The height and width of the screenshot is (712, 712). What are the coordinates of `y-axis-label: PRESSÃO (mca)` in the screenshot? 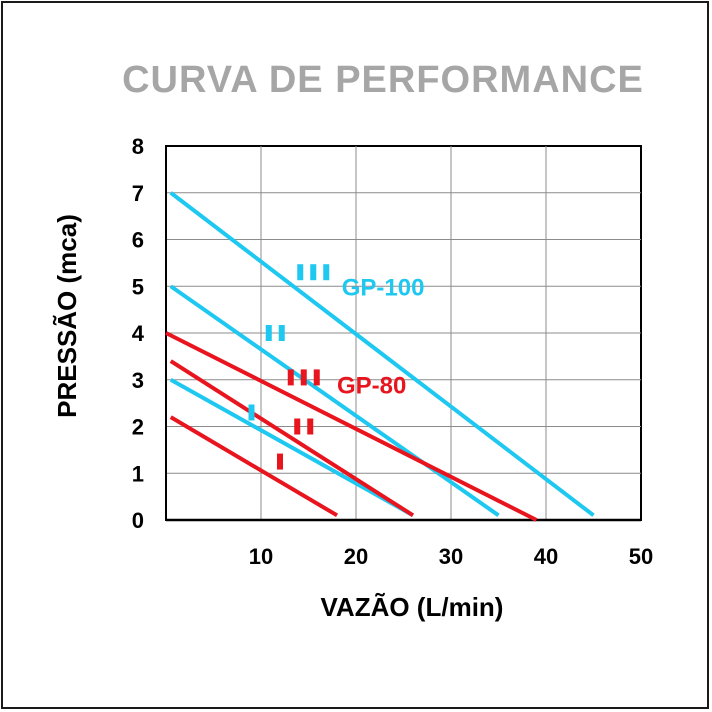 It's located at (67, 316).